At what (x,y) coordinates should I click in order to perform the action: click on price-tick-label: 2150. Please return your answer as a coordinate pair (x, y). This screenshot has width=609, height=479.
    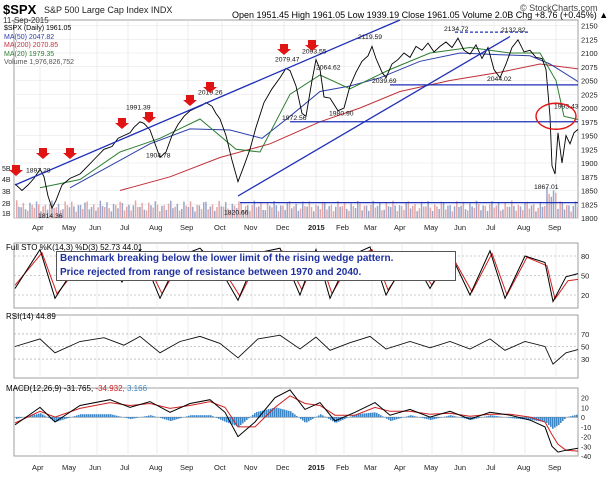
    Looking at the image, I should click on (589, 26).